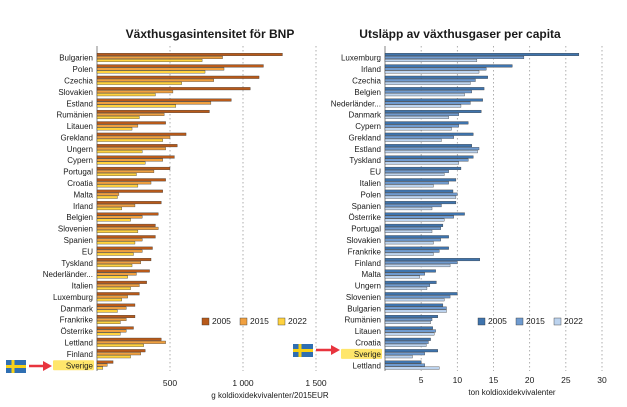 The height and width of the screenshot is (407, 627). Describe the element at coordinates (73, 365) in the screenshot. I see `highlight-box` at that location.